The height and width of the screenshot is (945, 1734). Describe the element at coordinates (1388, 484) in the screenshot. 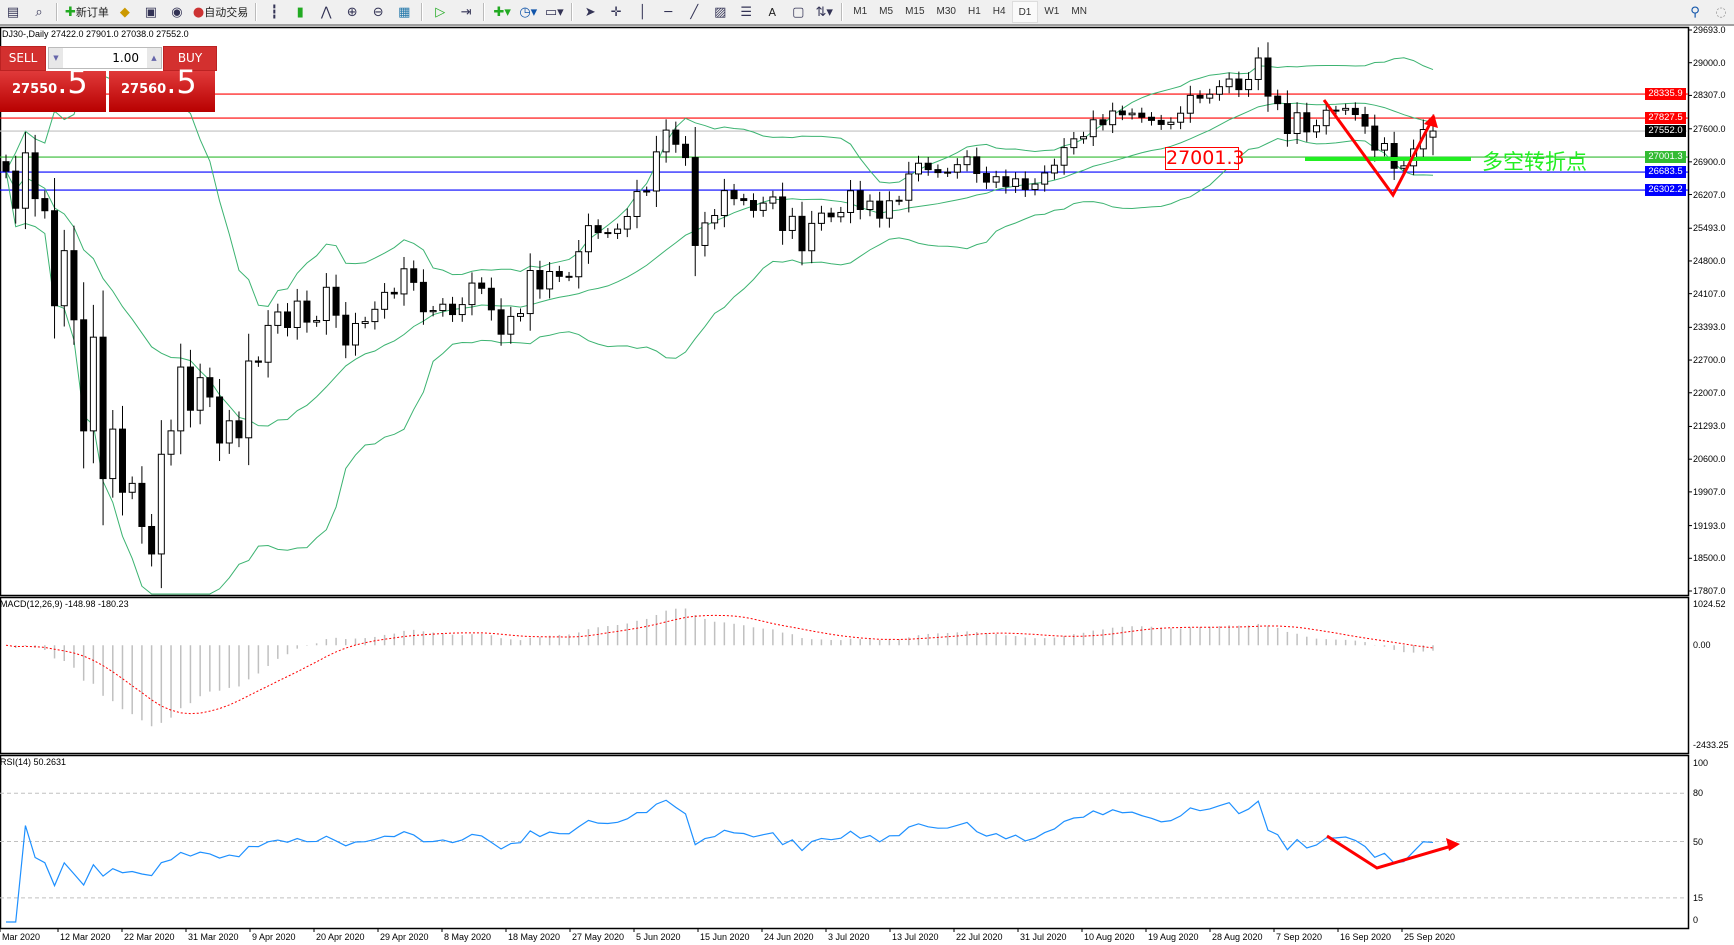

I see `drawn-objects` at that location.